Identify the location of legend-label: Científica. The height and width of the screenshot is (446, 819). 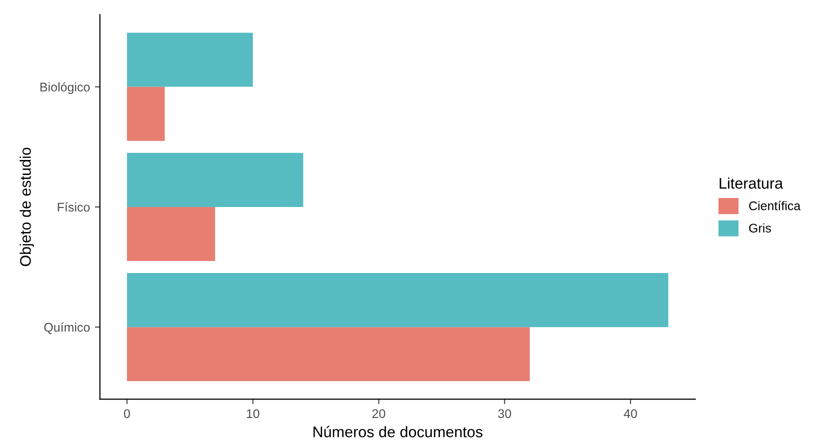
(775, 205).